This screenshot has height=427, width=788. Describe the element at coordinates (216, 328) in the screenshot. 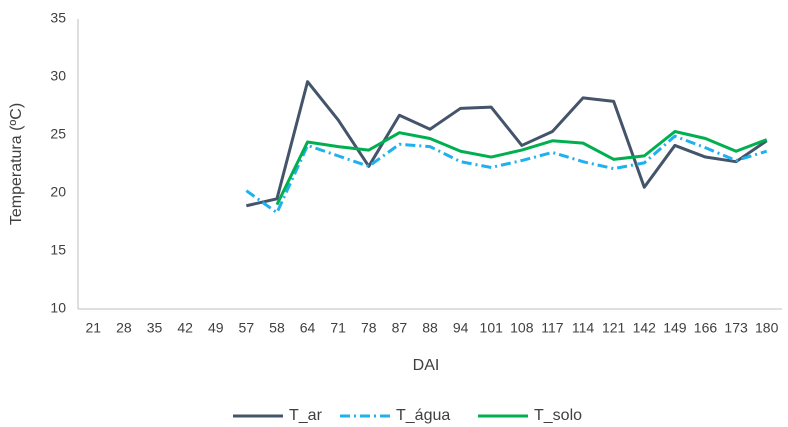

I see `x-tick-label: 49` at that location.